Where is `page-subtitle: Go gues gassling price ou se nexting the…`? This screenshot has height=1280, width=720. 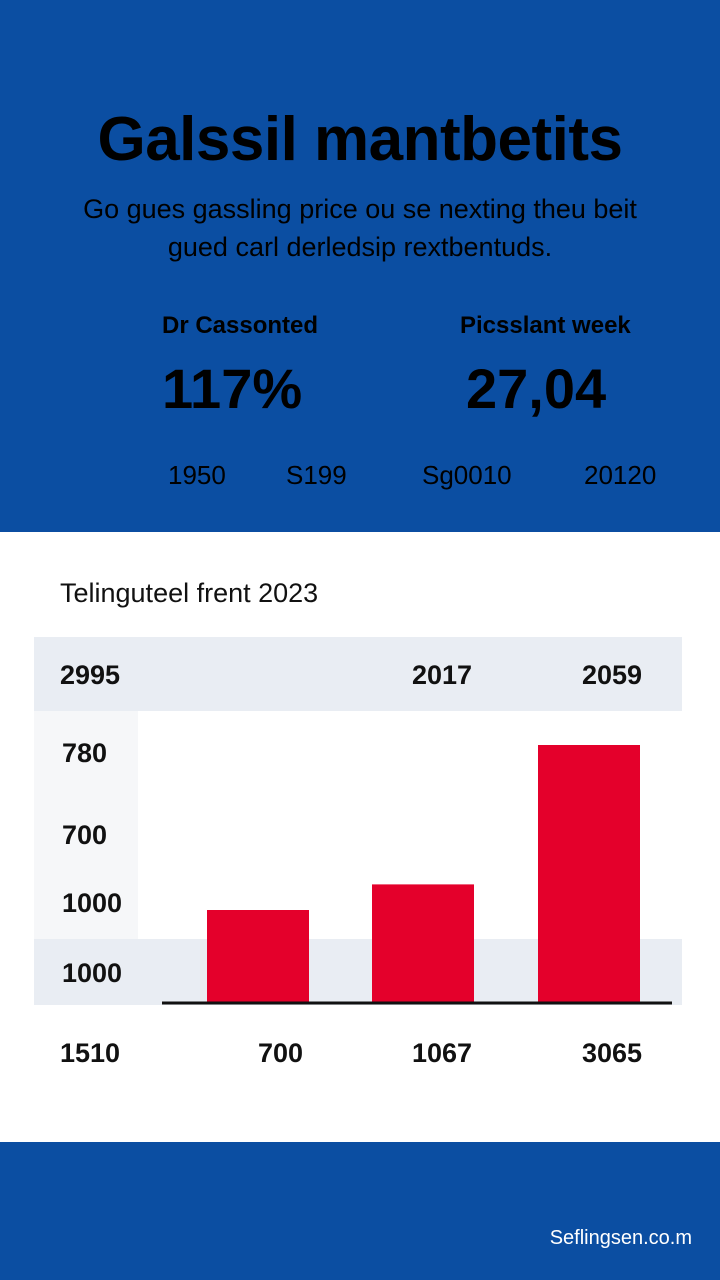
page-subtitle: Go gues gassling price ou se nexting the… is located at coordinates (360, 228).